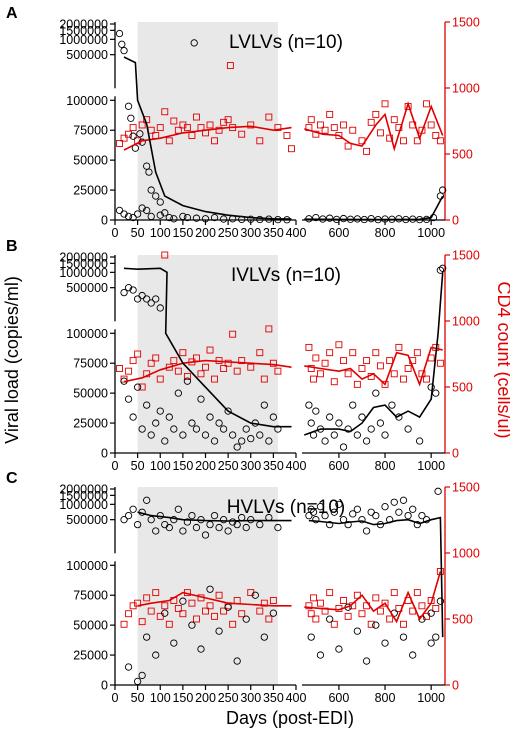  What do you see at coordinates (466, 89) in the screenshot?
I see `y-tick-label-right: 1000` at bounding box center [466, 89].